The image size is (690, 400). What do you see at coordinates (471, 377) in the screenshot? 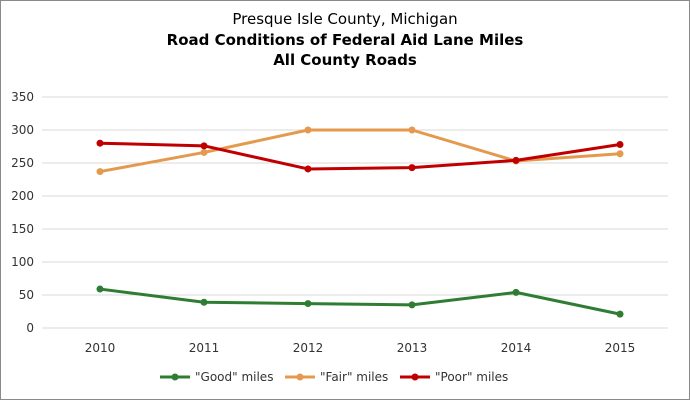
I see `legend-label: "Poor" miles` at bounding box center [471, 377].